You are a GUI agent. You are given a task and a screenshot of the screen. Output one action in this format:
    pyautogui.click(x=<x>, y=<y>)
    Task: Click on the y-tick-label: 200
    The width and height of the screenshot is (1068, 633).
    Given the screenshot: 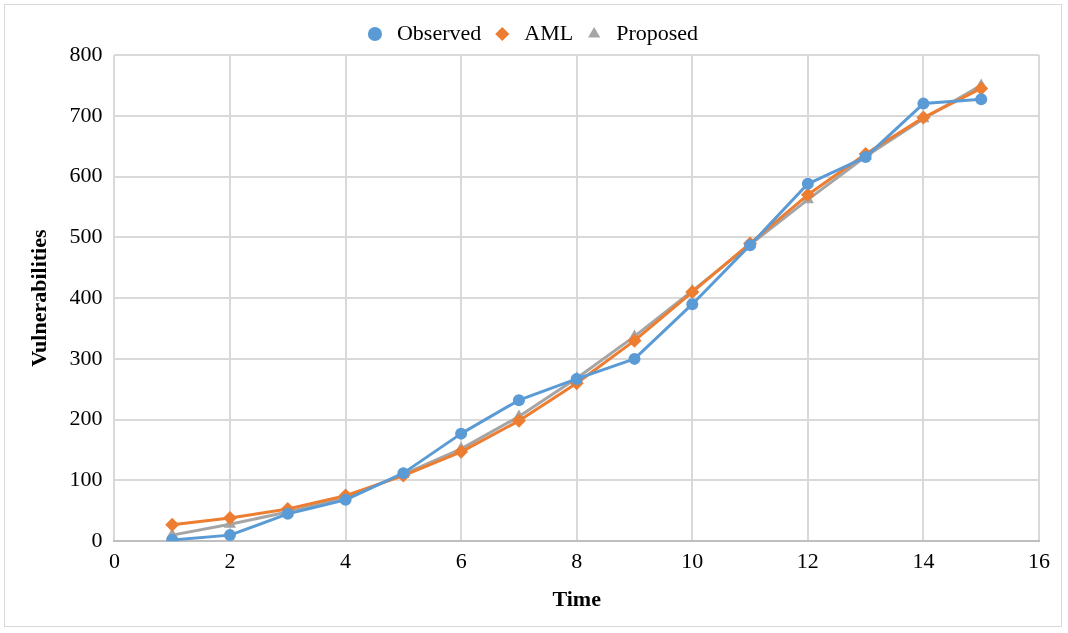 What is the action you would take?
    pyautogui.click(x=86, y=418)
    